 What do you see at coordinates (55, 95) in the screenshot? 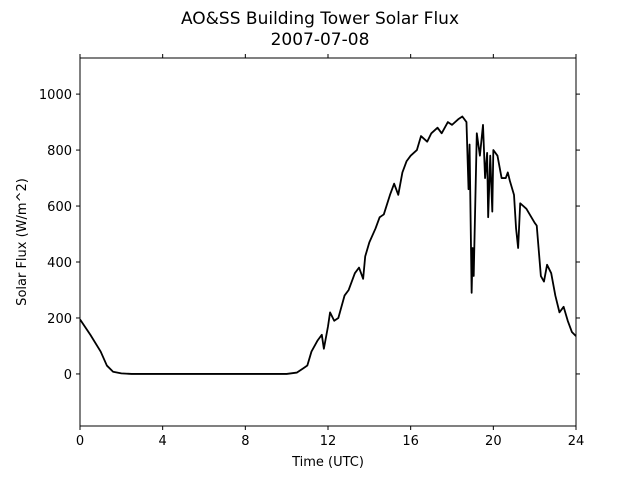
I see `y-tick-label: 1000` at bounding box center [55, 95].